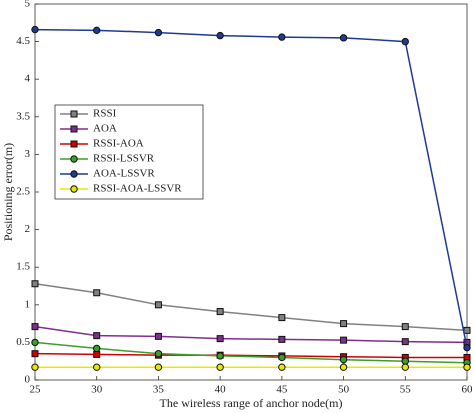 The width and height of the screenshot is (474, 413). What do you see at coordinates (36, 390) in the screenshot?
I see `x-tick-label: 25` at bounding box center [36, 390].